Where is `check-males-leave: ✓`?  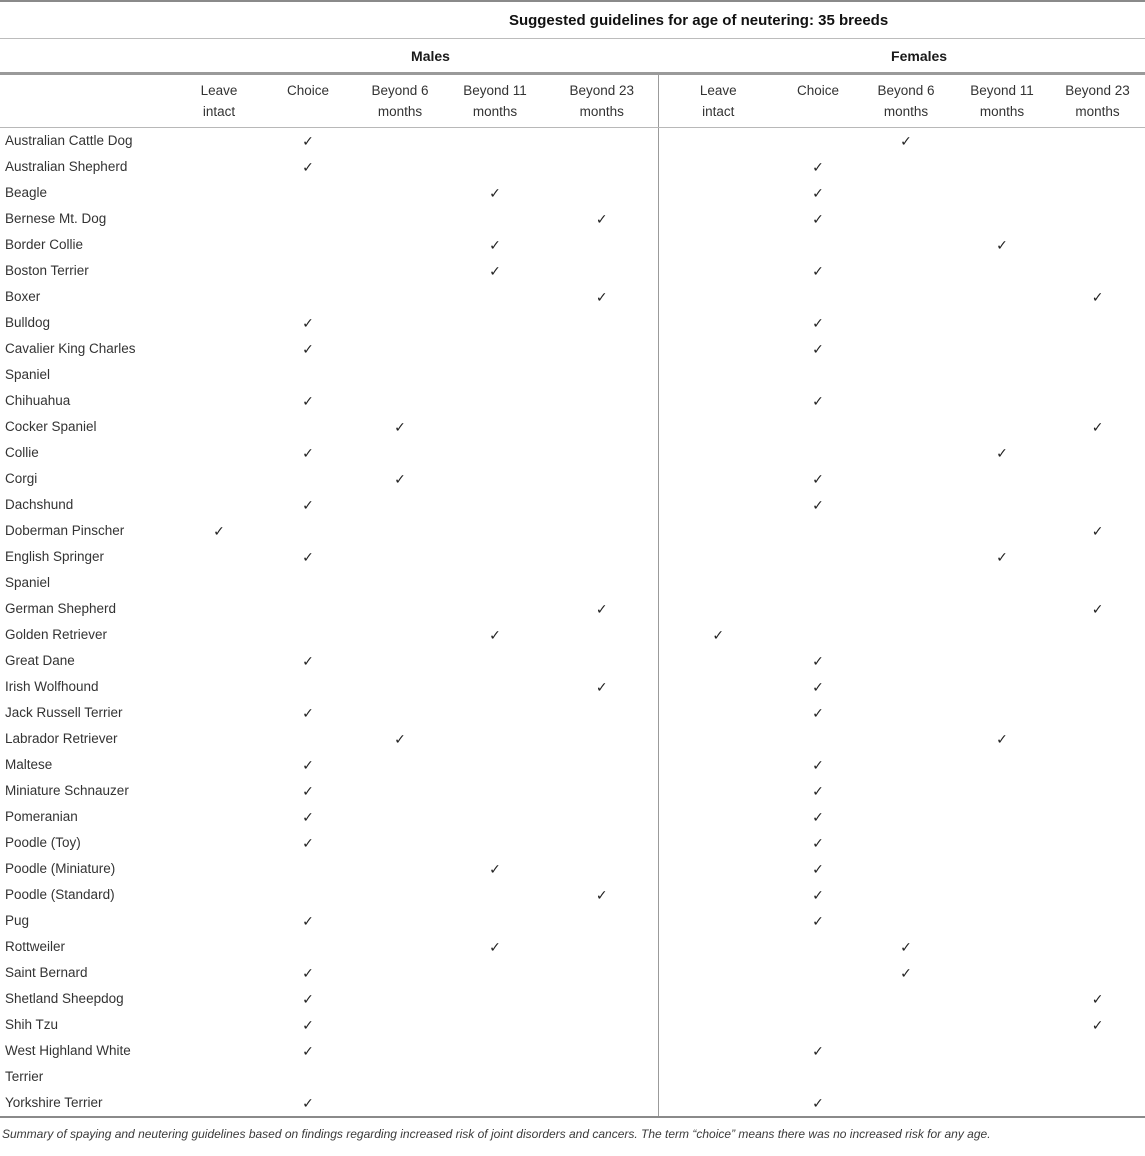
check-males-leave: ✓ is located at coordinates (219, 531).